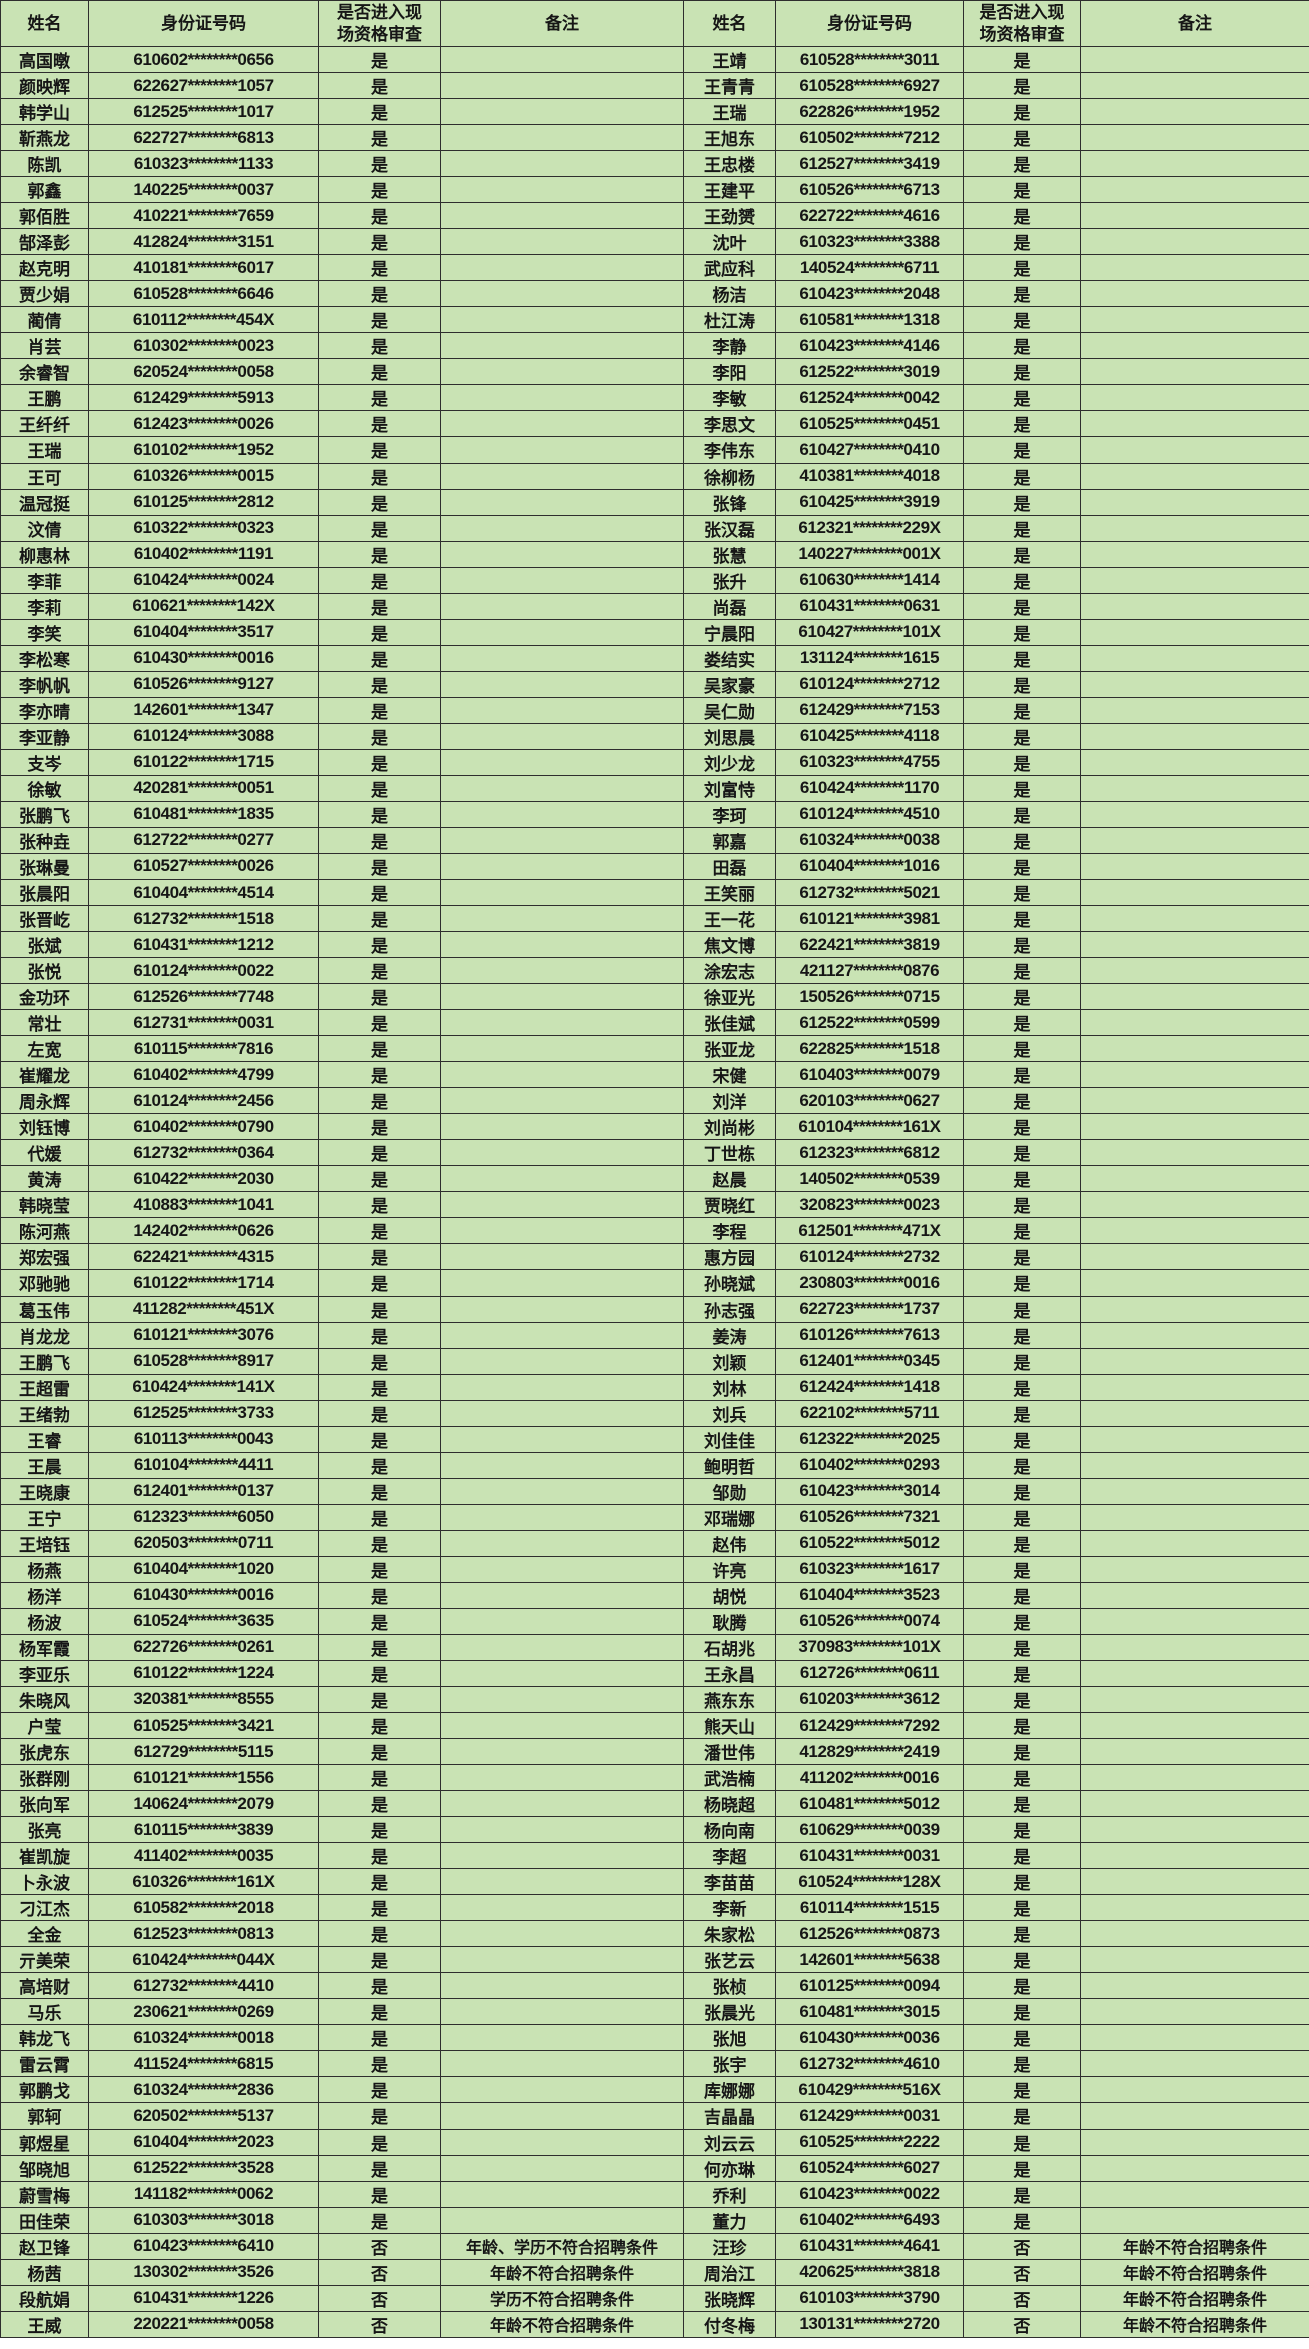  What do you see at coordinates (44, 919) in the screenshot?
I see `name-cell: 张晋屹` at bounding box center [44, 919].